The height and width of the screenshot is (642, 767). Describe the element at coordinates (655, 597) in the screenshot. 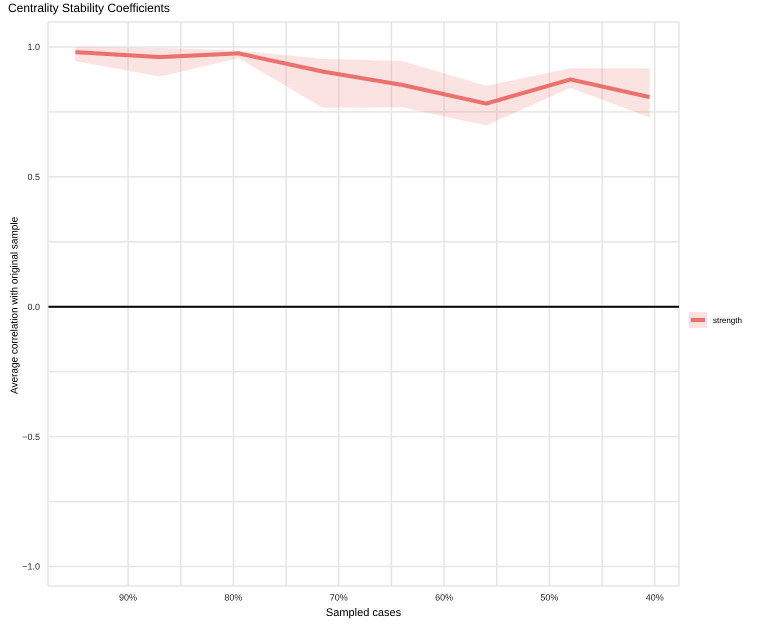

I see `x-tick-label: 40%` at that location.